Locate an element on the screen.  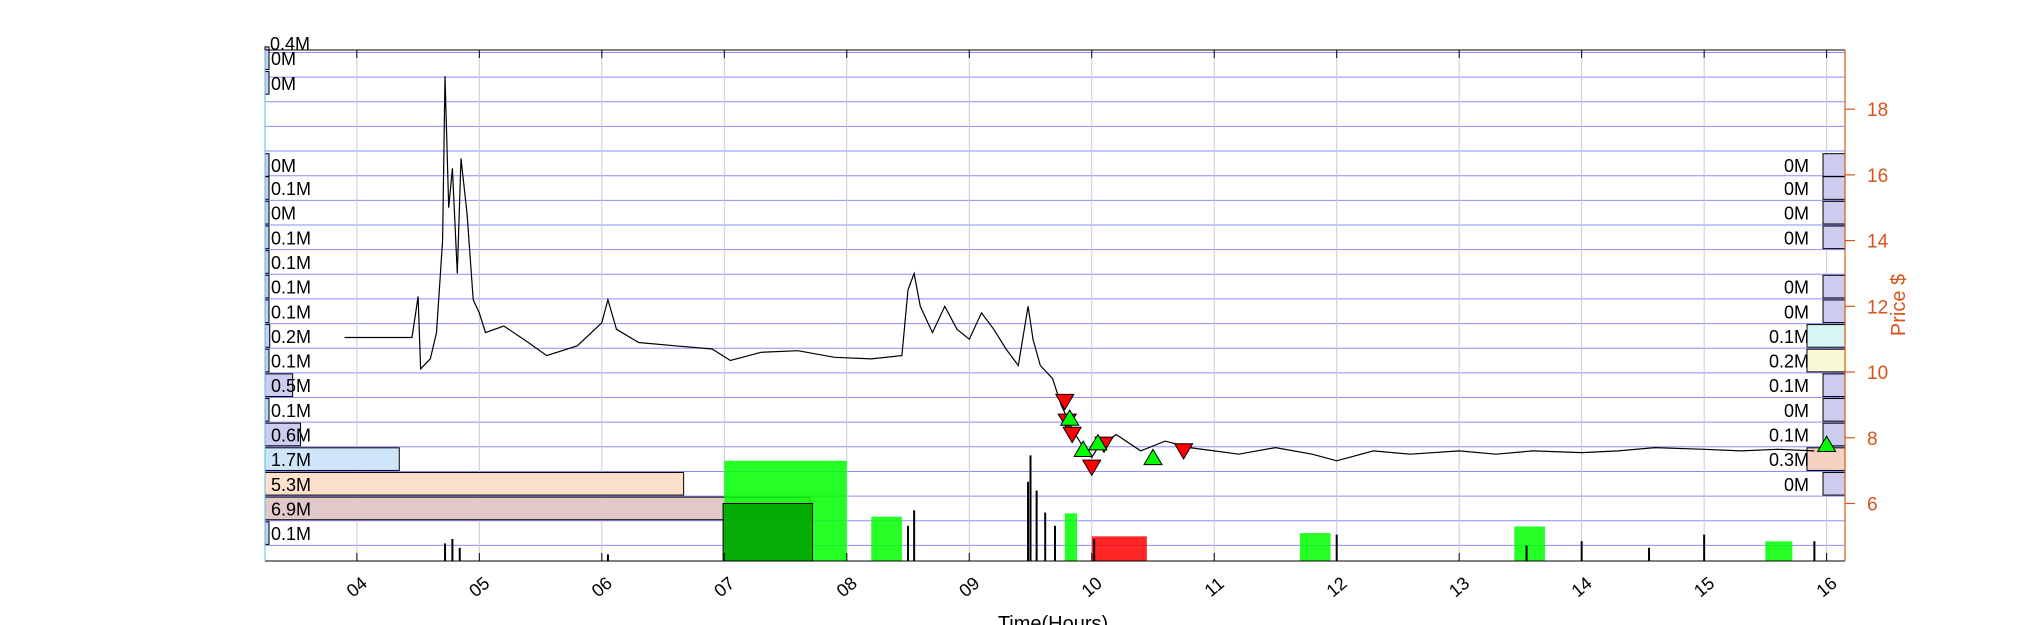
left-profile-label: 0.2M is located at coordinates (291, 337).